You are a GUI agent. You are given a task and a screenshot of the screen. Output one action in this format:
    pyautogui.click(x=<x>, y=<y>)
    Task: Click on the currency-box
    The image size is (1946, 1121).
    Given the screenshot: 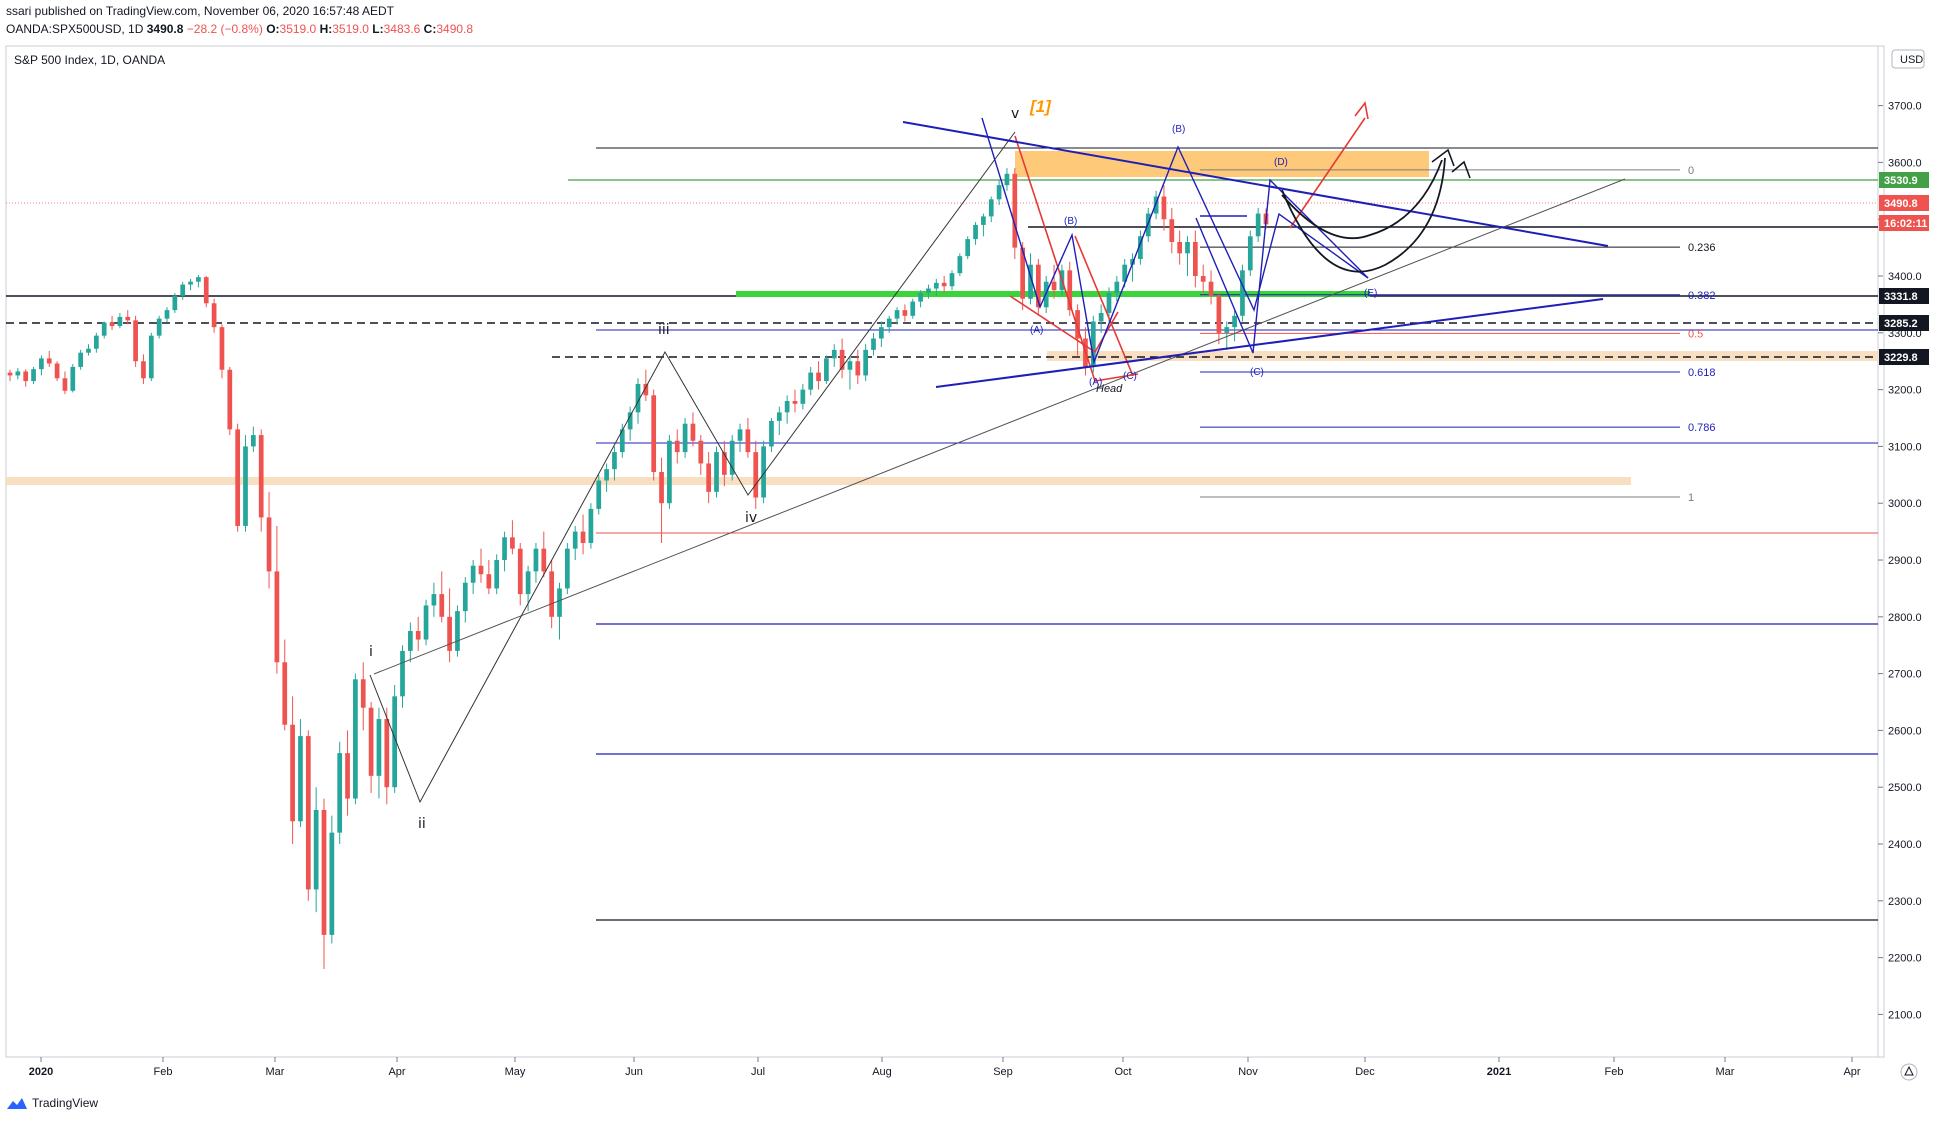 What is the action you would take?
    pyautogui.click(x=1908, y=59)
    